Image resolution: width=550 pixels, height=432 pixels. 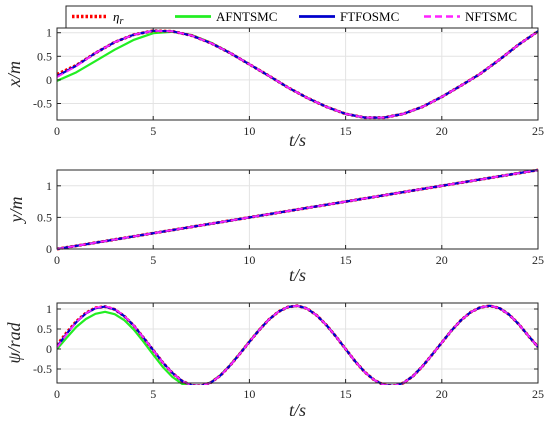 I want to click on legend: ηr AFNTSMC FTFOSMC NFTSMC, so click(x=299, y=17).